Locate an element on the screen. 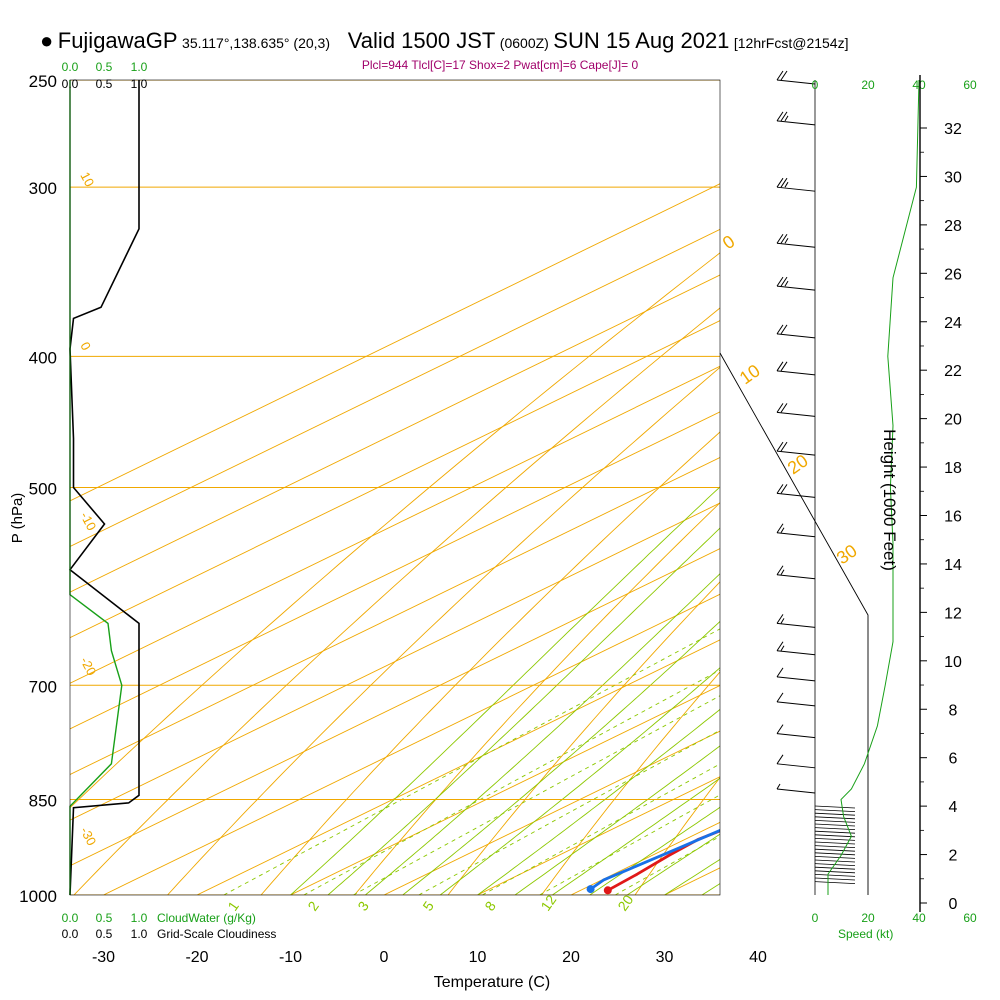  isotherm-label: -30 is located at coordinates (88, 836).